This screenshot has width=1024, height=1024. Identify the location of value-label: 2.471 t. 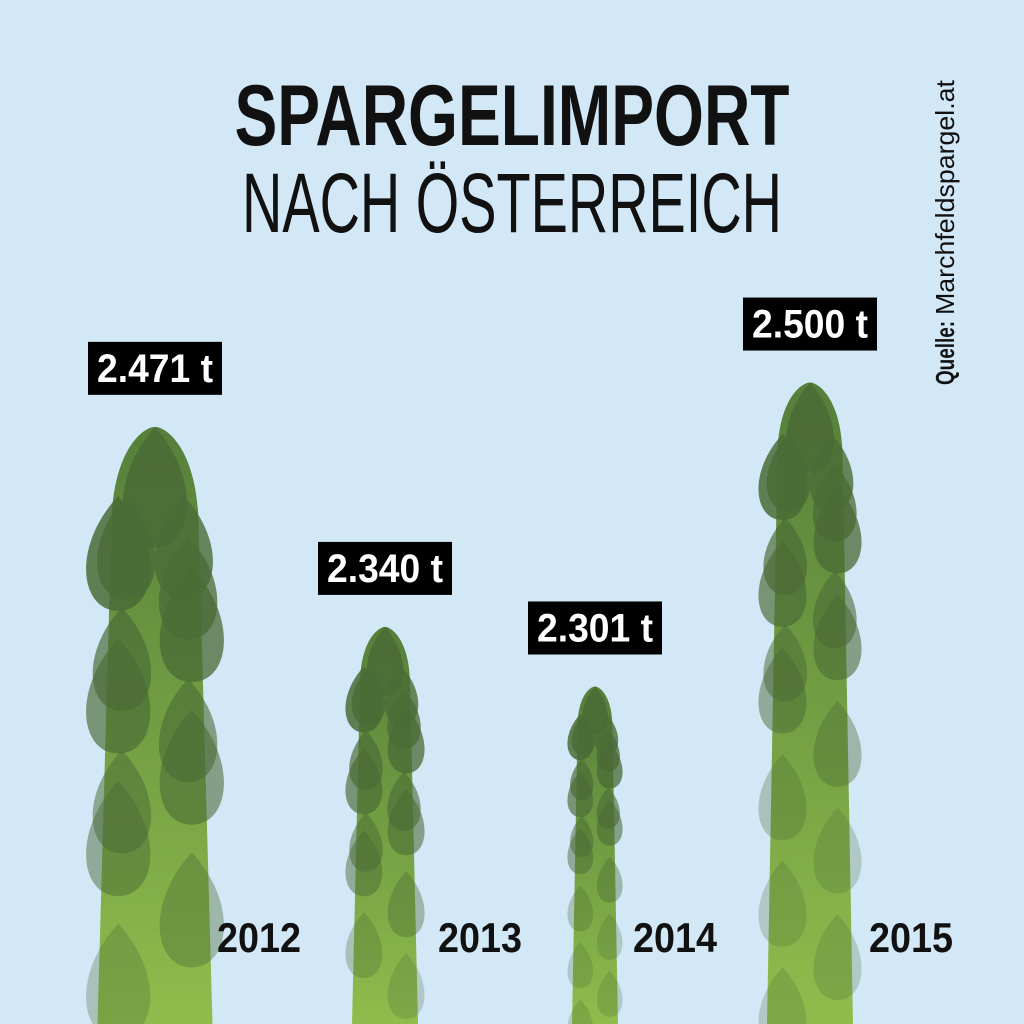
(155, 369).